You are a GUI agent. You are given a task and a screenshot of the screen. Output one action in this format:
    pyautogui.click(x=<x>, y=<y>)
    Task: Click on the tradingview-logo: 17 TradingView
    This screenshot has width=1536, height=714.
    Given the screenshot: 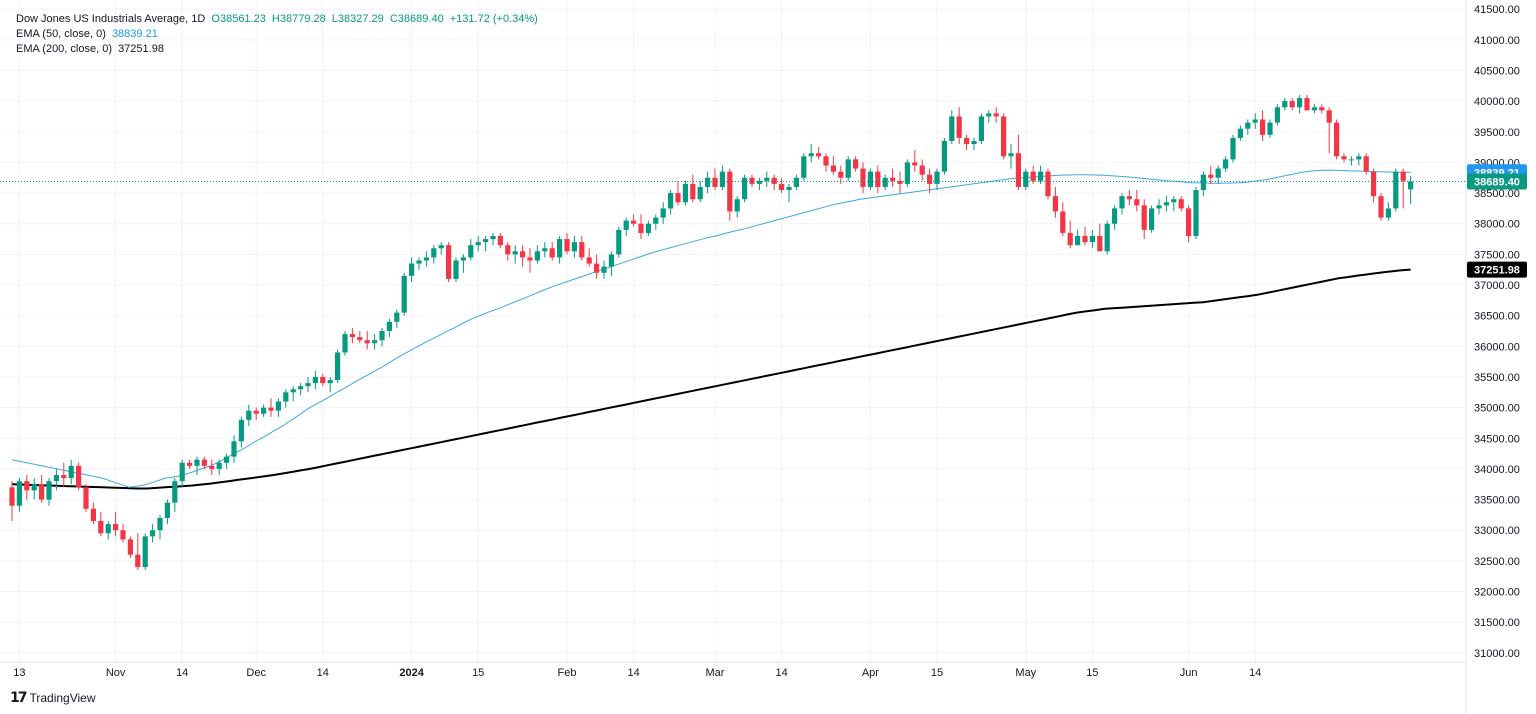 What is the action you would take?
    pyautogui.click(x=53, y=698)
    